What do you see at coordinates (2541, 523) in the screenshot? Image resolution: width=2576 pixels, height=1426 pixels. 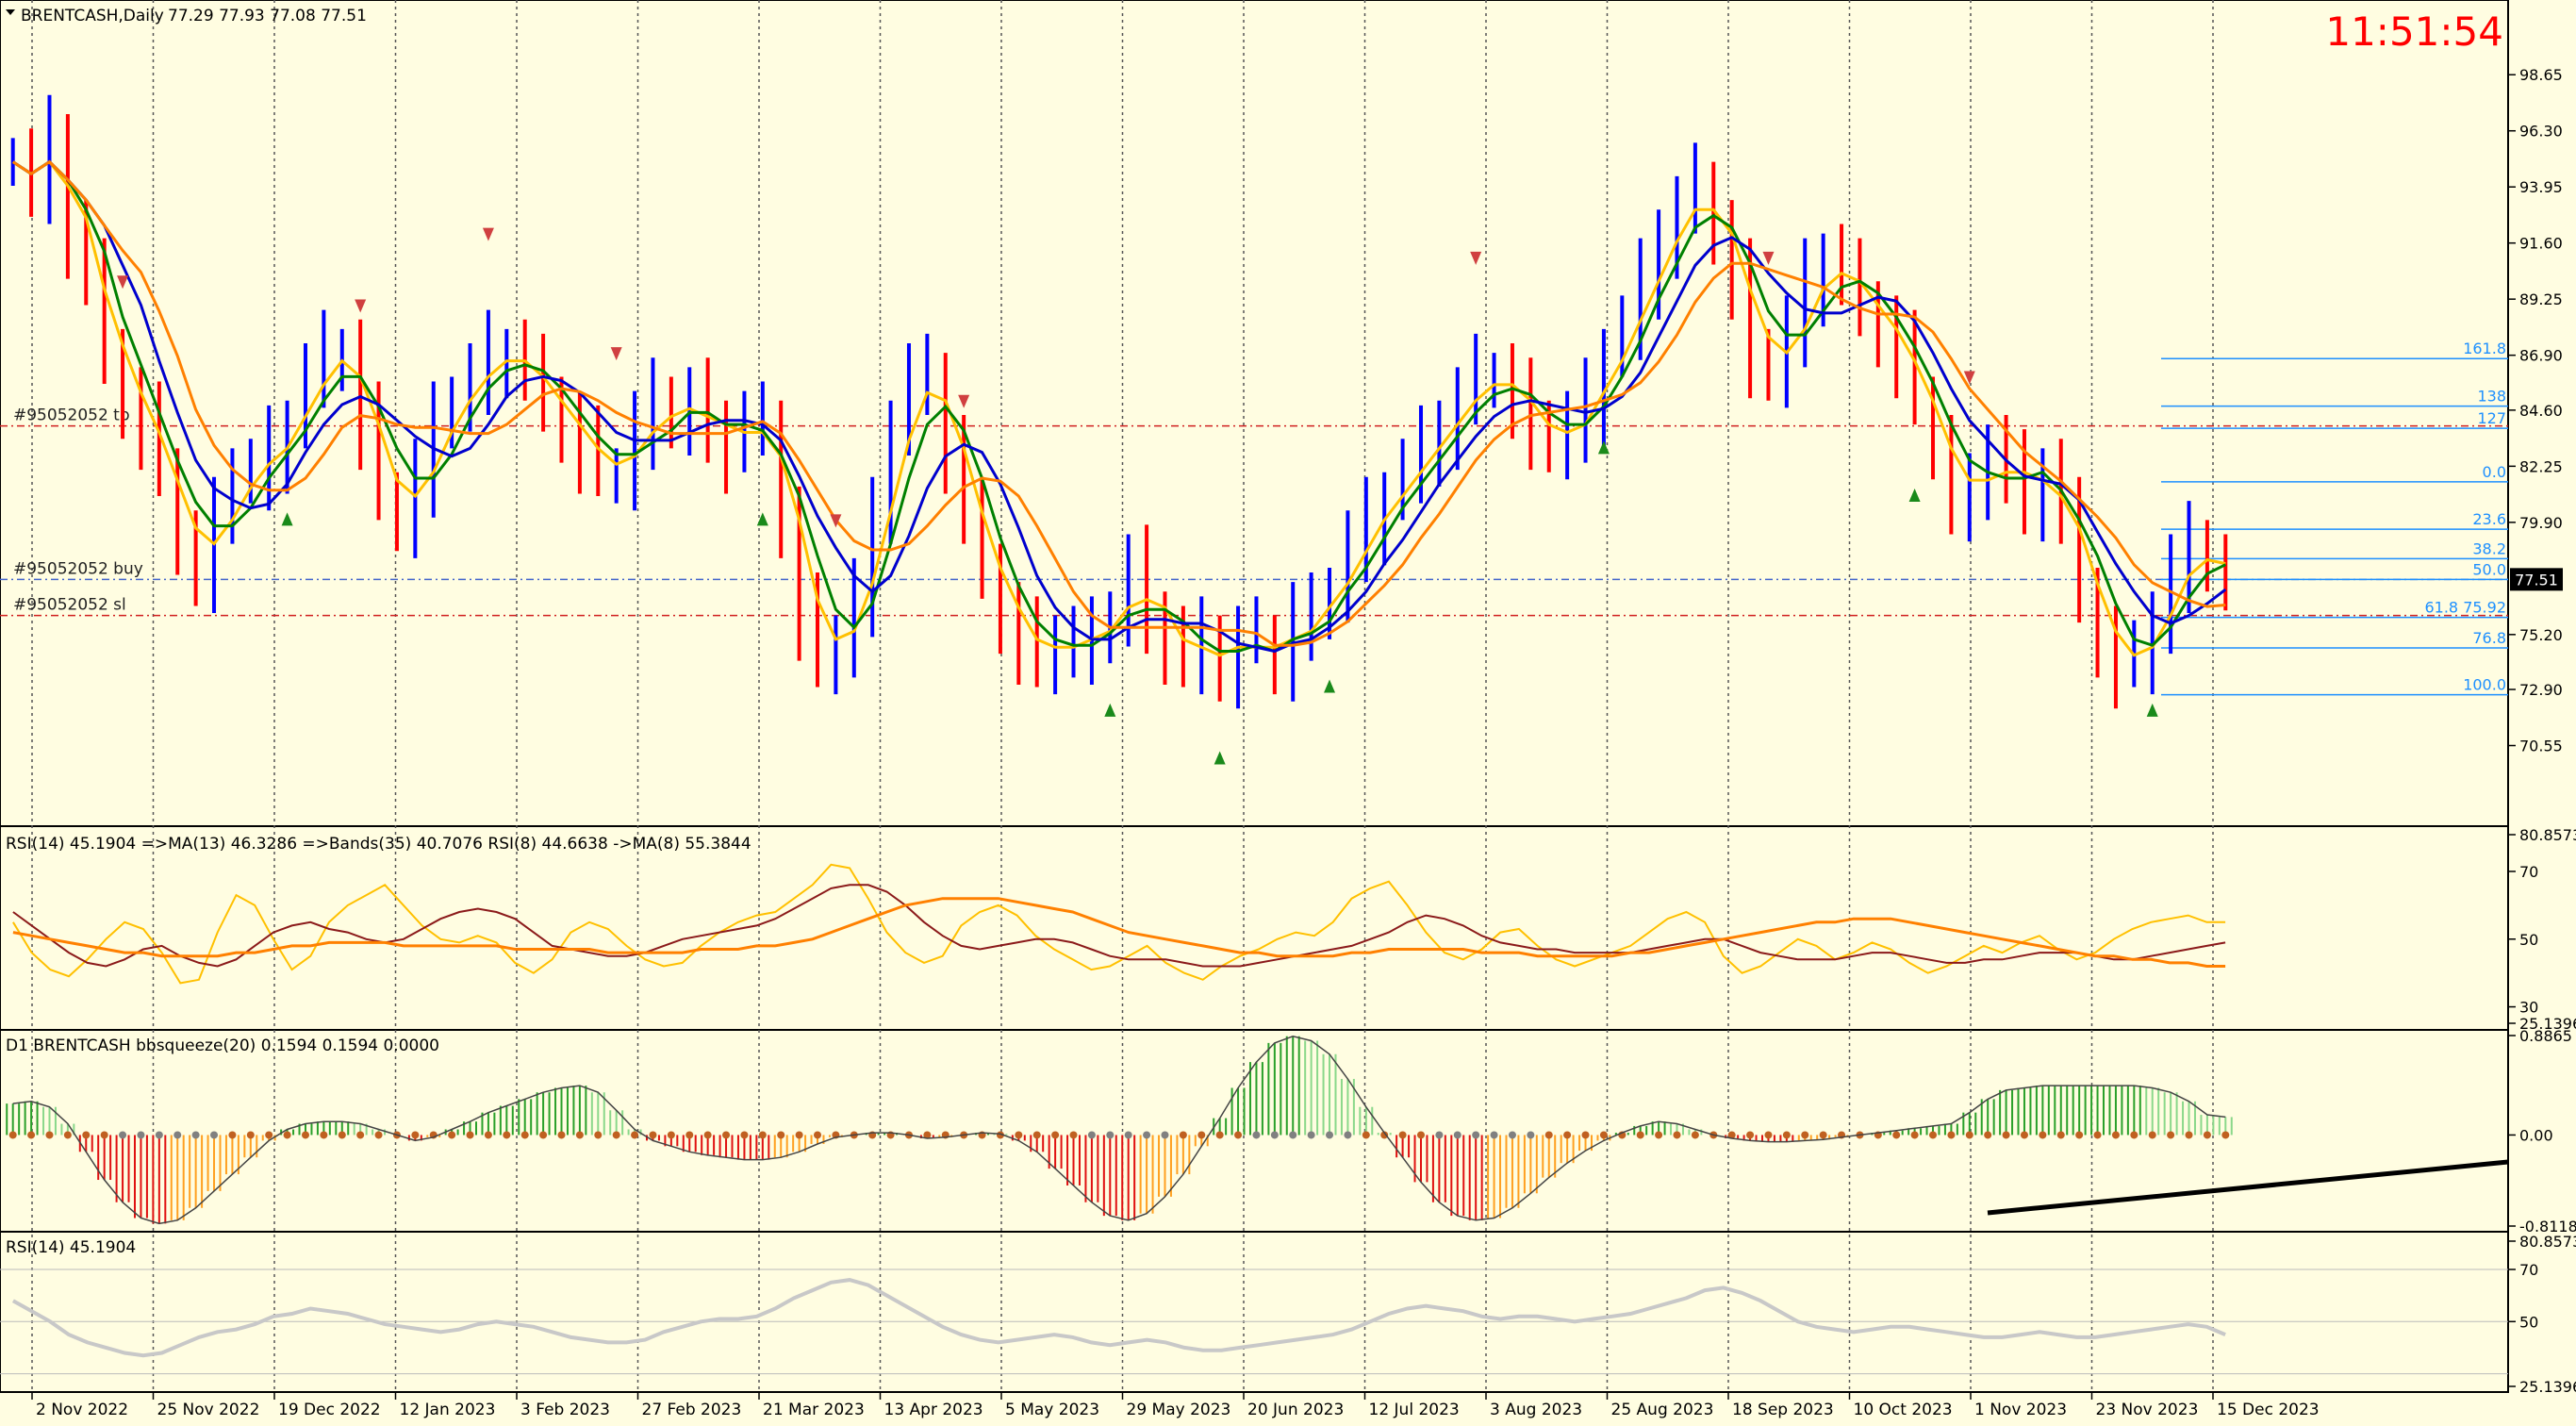 I see `y-axis-tick-label: 79.90` at bounding box center [2541, 523].